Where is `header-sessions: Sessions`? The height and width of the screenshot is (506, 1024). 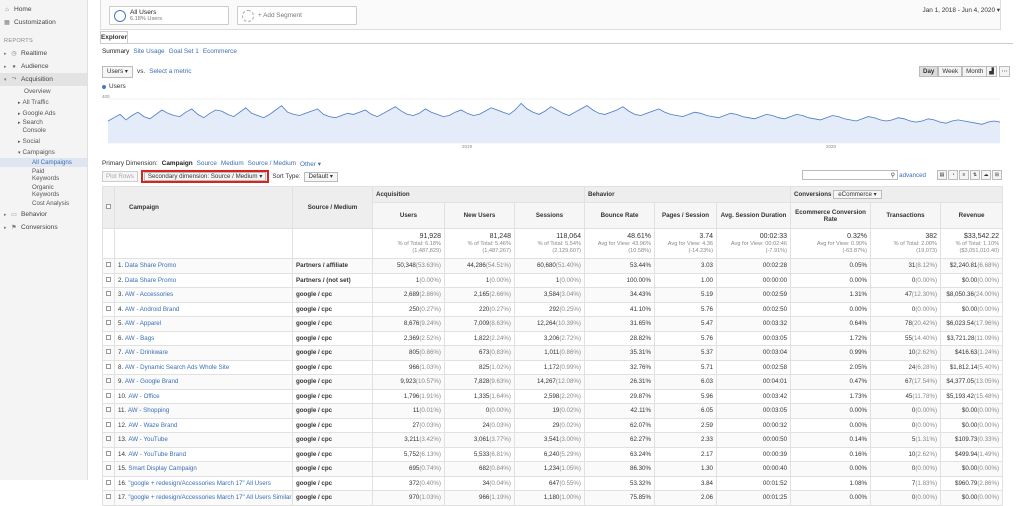 header-sessions: Sessions is located at coordinates (549, 215).